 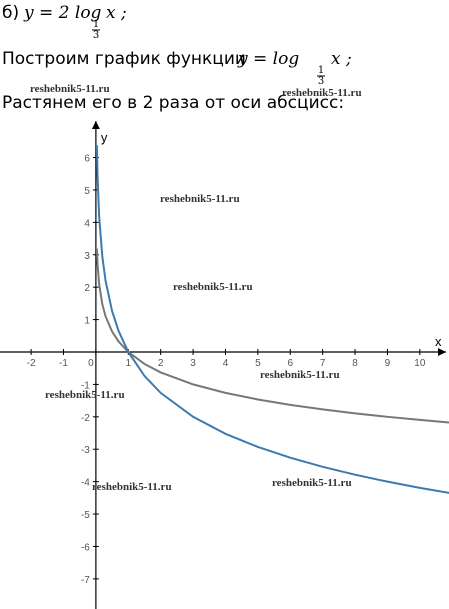 I want to click on formula: y = 2 log, so click(x=62, y=13).